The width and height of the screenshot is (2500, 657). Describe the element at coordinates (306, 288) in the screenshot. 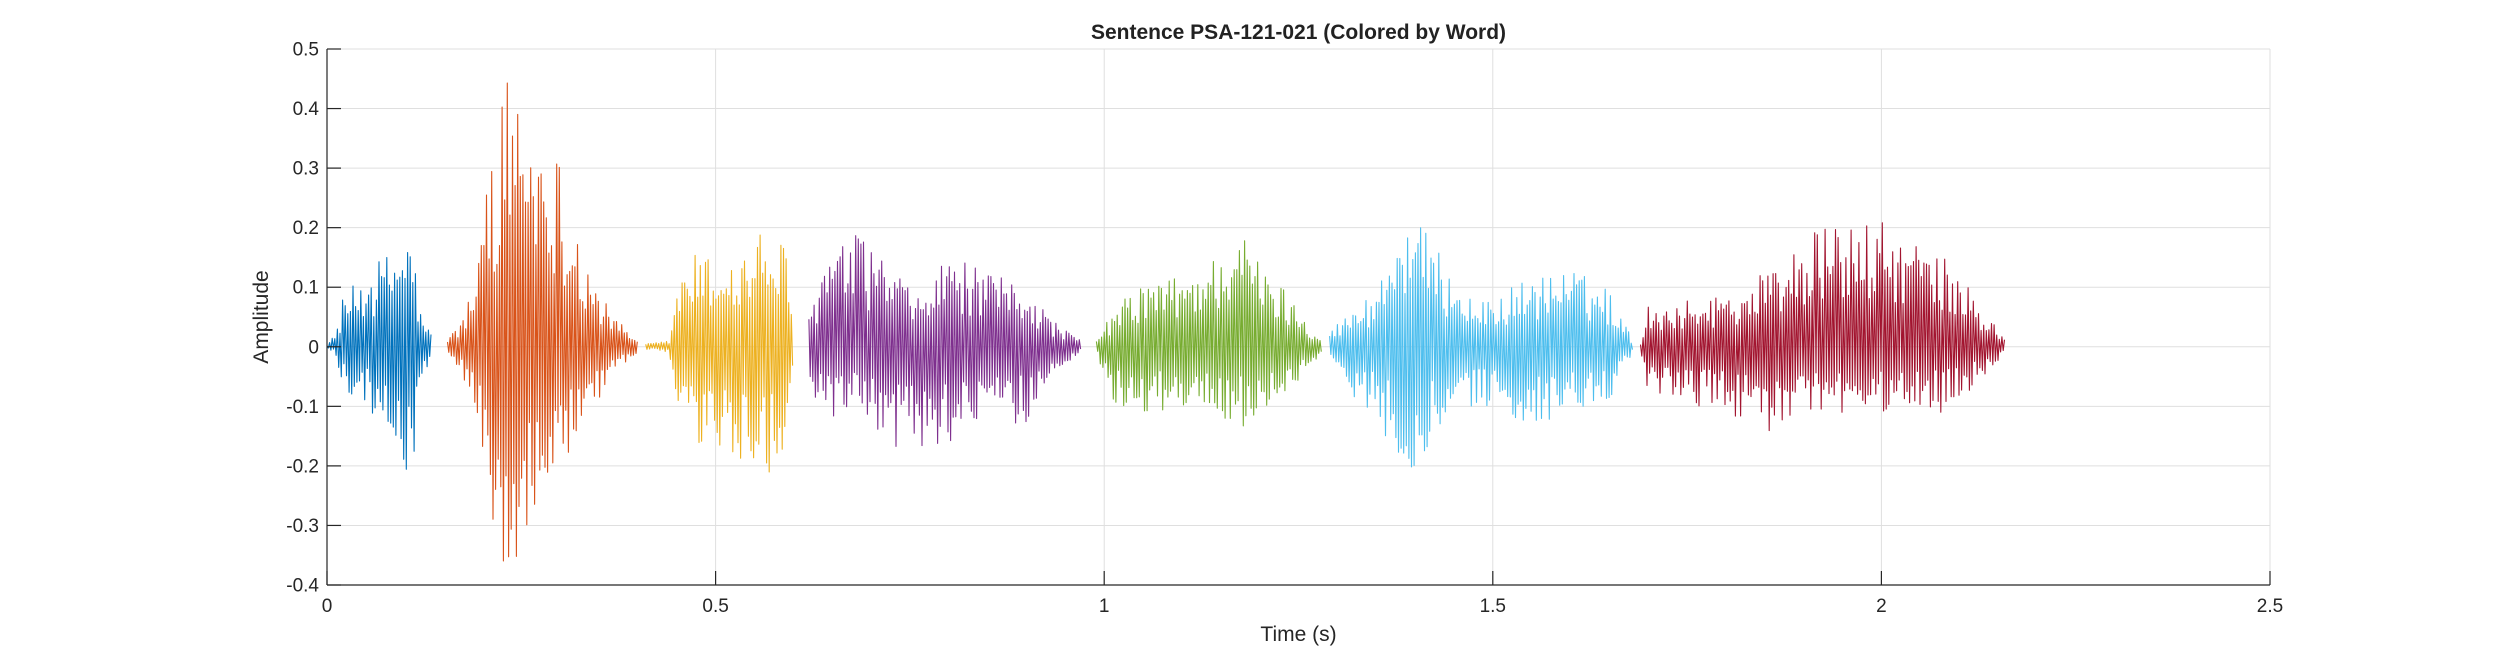

I see `y-tick-label: 0.1` at that location.